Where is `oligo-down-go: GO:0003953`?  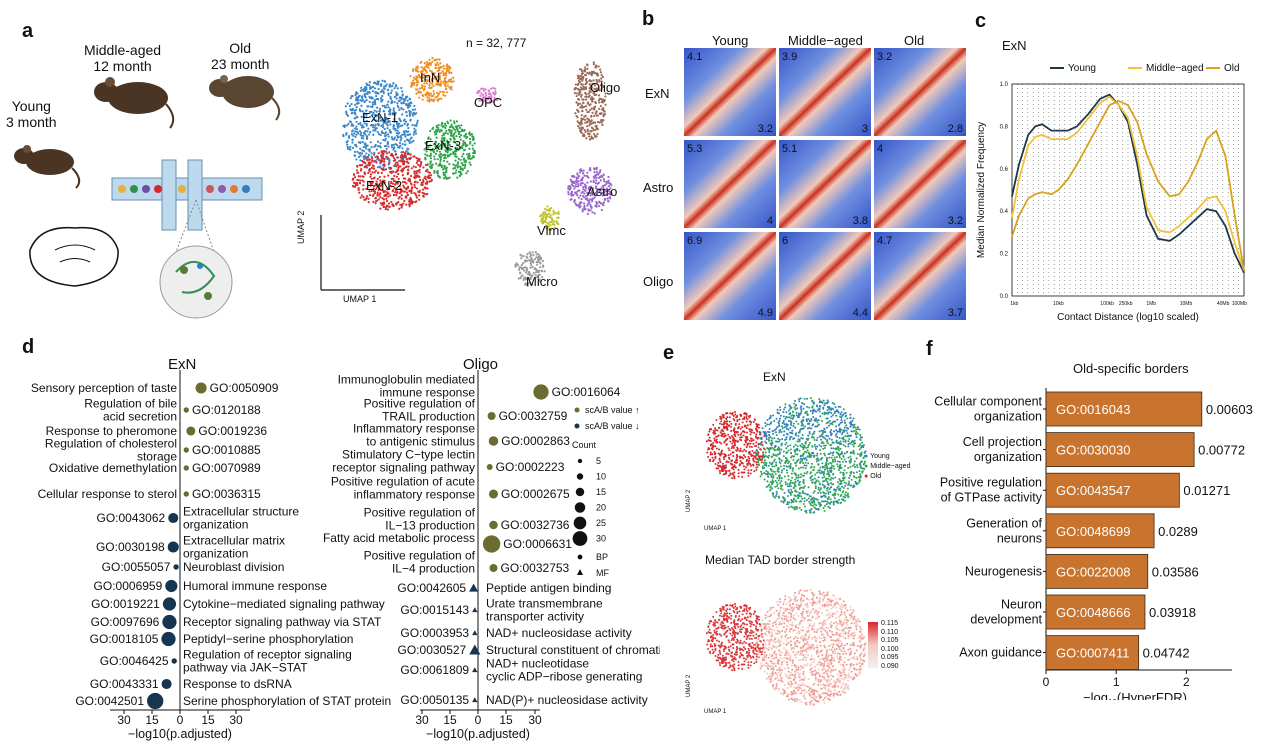
oligo-down-go: GO:0003953 is located at coordinates (434, 633).